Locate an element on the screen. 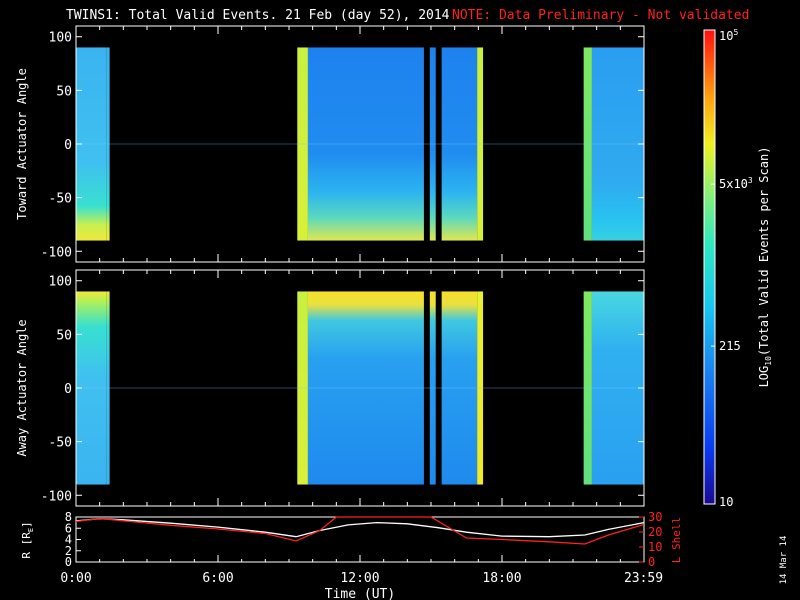 The height and width of the screenshot is (600, 800). colorbar-label: LOG10(Total Valid Events per Scan) is located at coordinates (765, 267).